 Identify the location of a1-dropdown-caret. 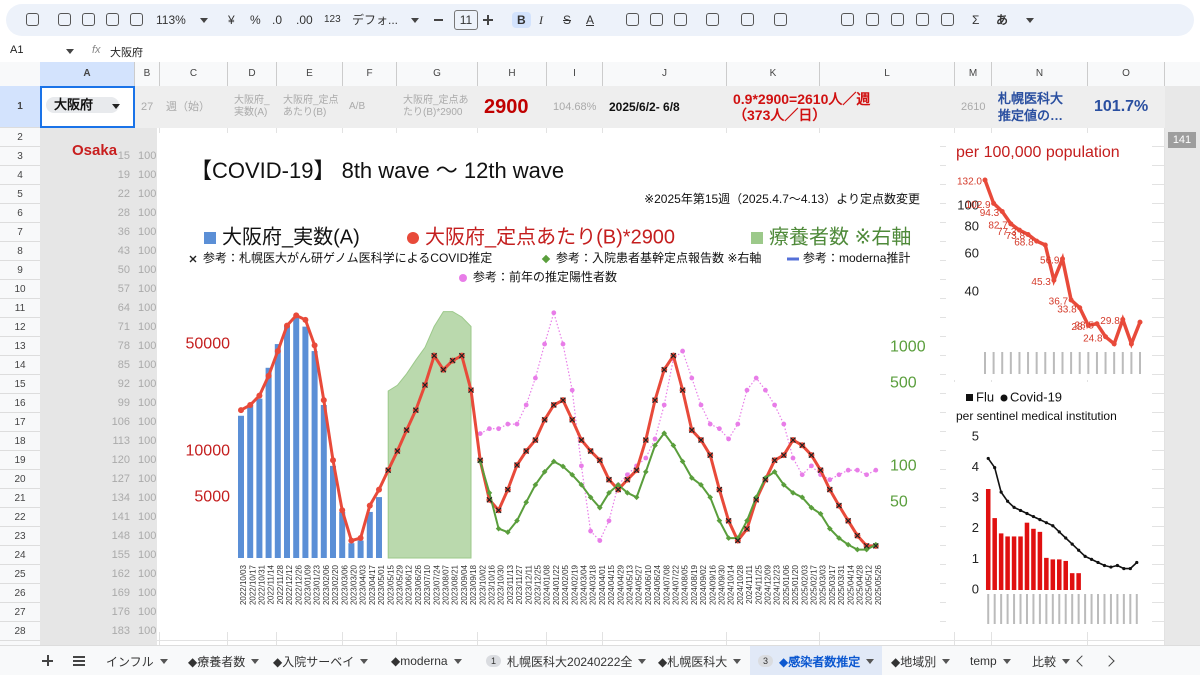
(116, 106).